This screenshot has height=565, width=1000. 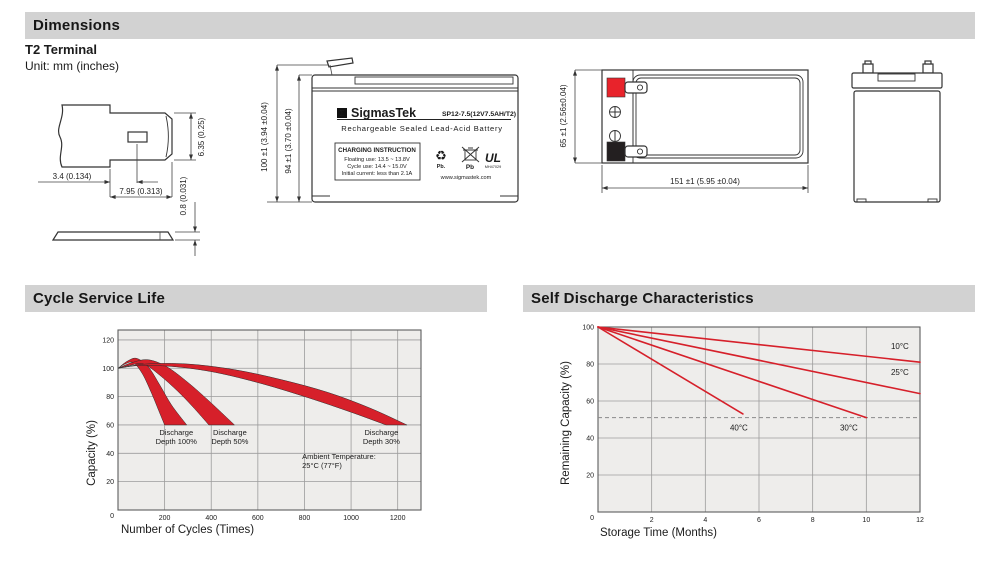 I want to click on battery-side-view, so click(x=897, y=131).